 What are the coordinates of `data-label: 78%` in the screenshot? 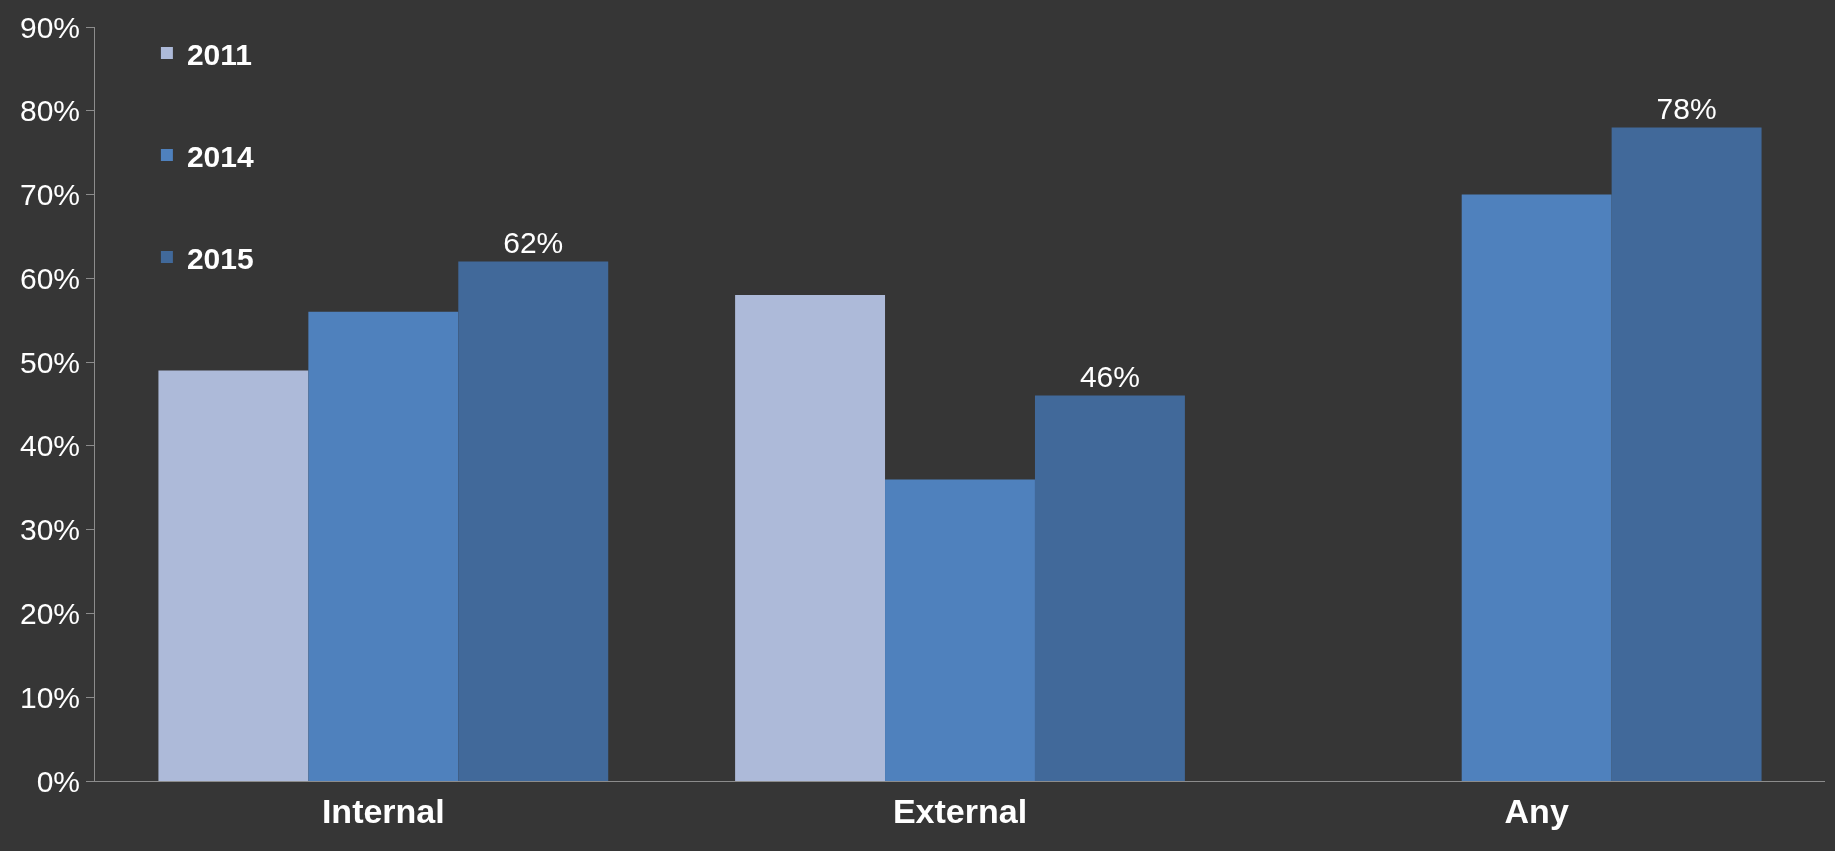 It's located at (1686, 108).